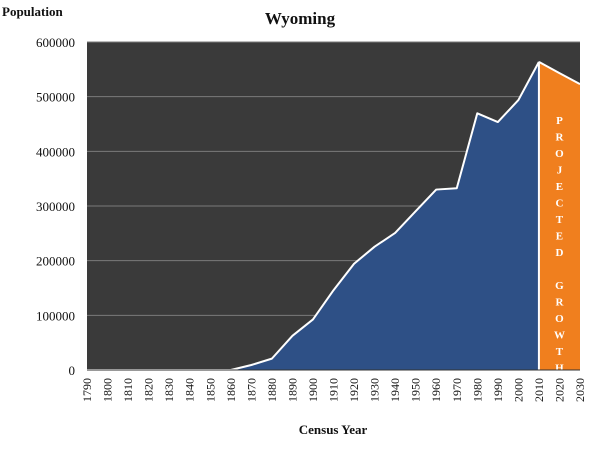 The height and width of the screenshot is (455, 600). What do you see at coordinates (231, 390) in the screenshot?
I see `x-tick-label: 1860` at bounding box center [231, 390].